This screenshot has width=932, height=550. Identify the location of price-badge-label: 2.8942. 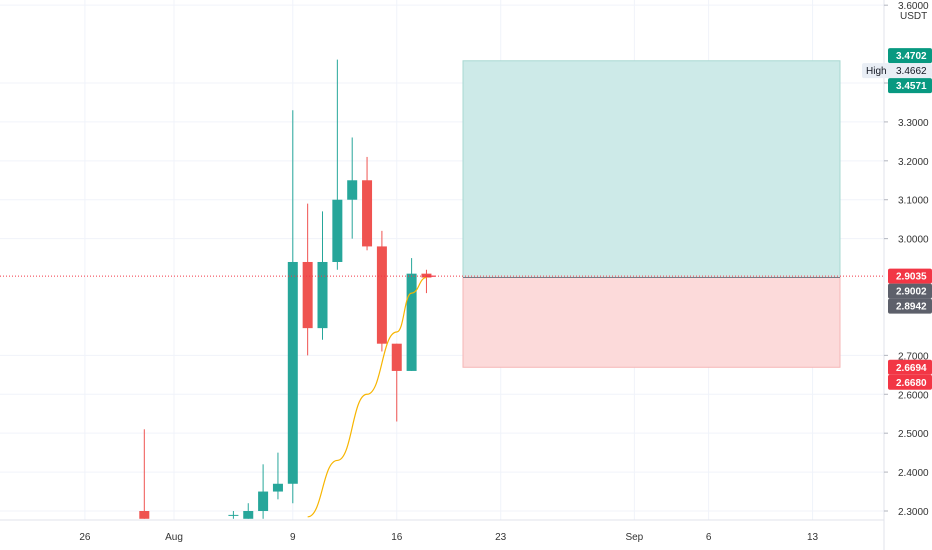
(911, 307).